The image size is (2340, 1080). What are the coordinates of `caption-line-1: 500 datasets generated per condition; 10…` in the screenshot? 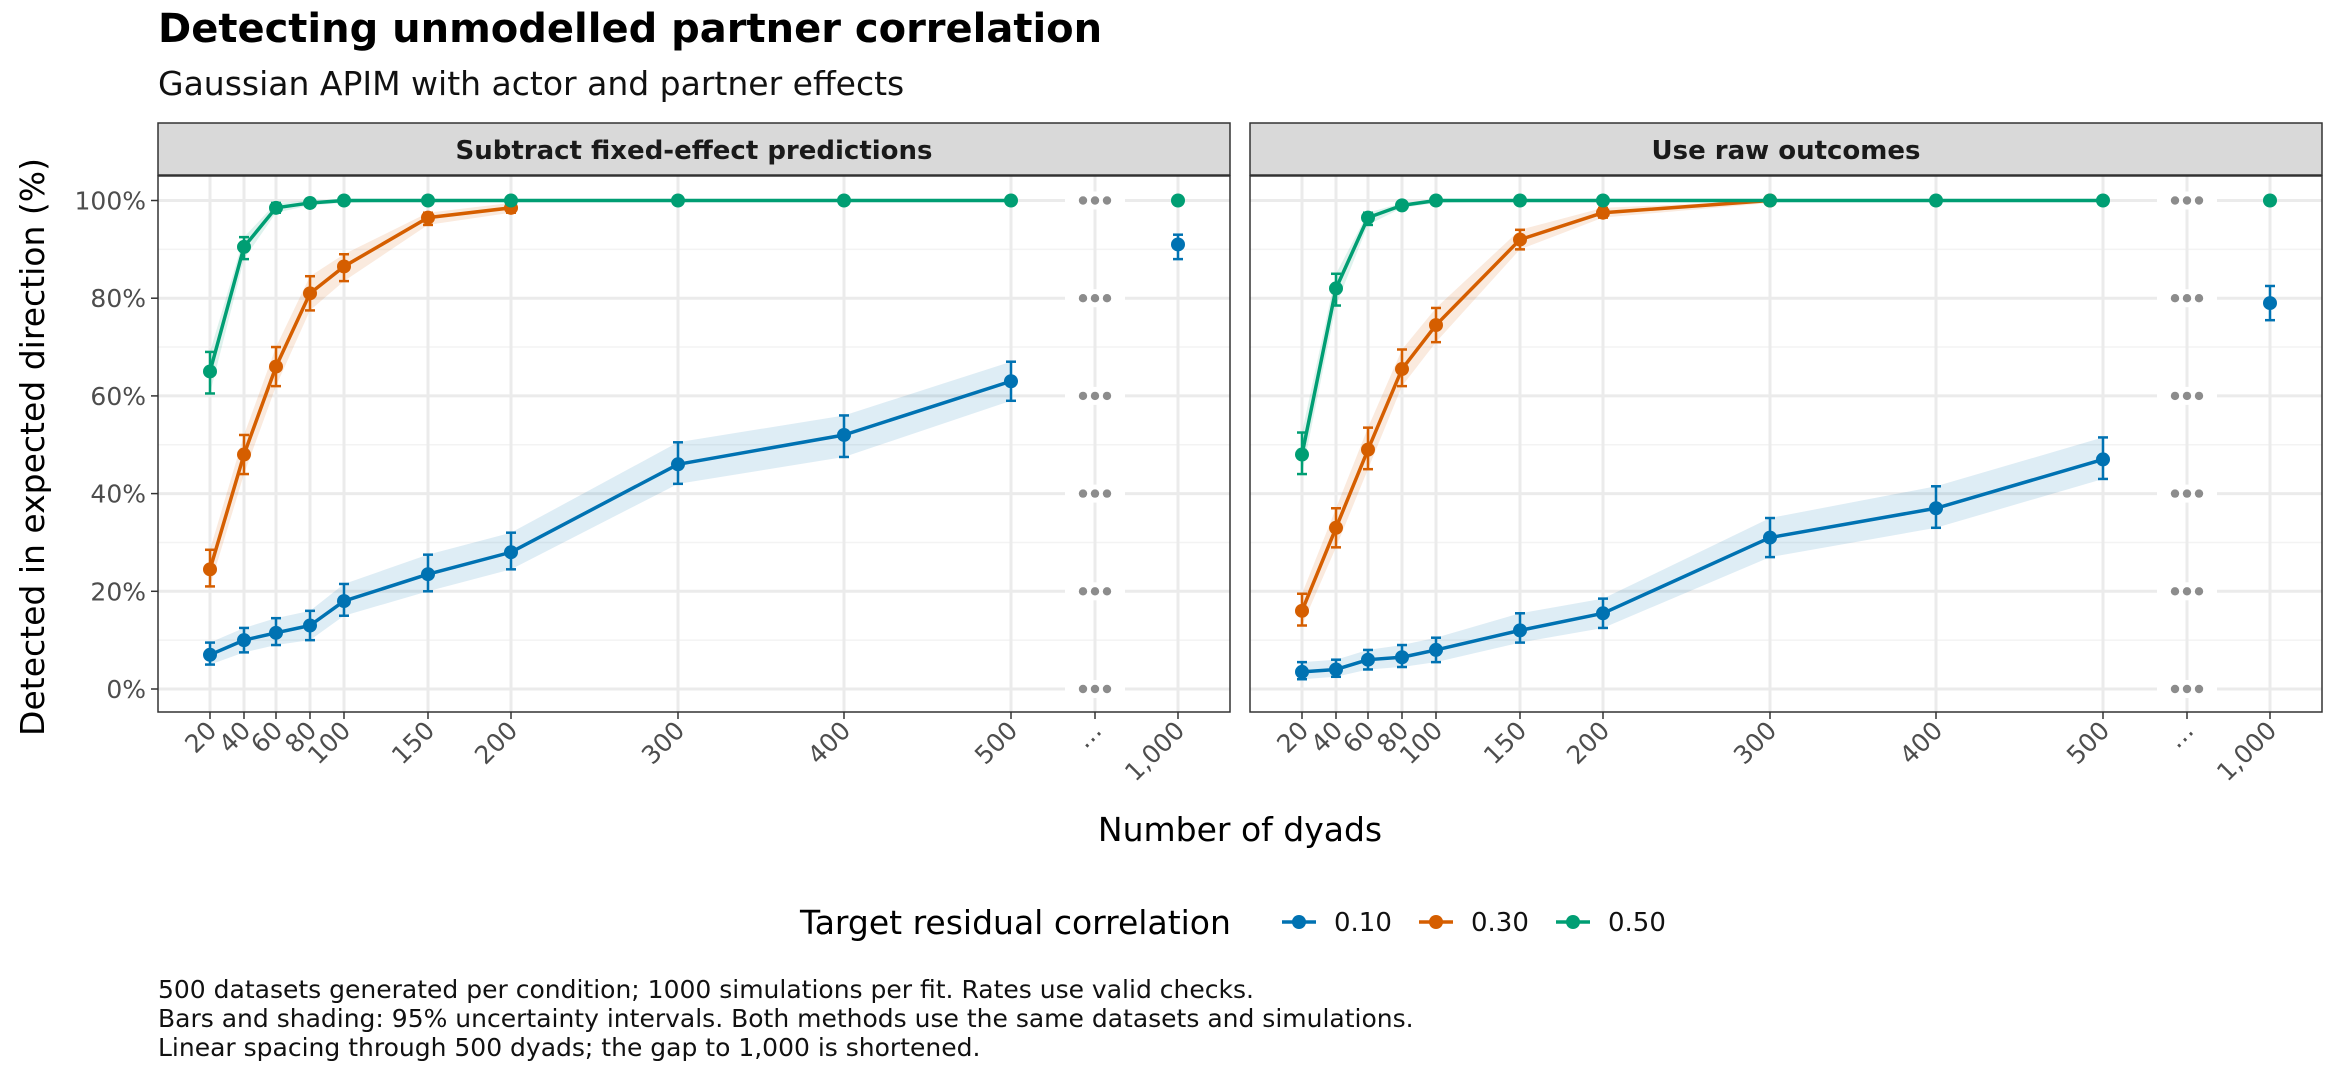 It's located at (706, 989).